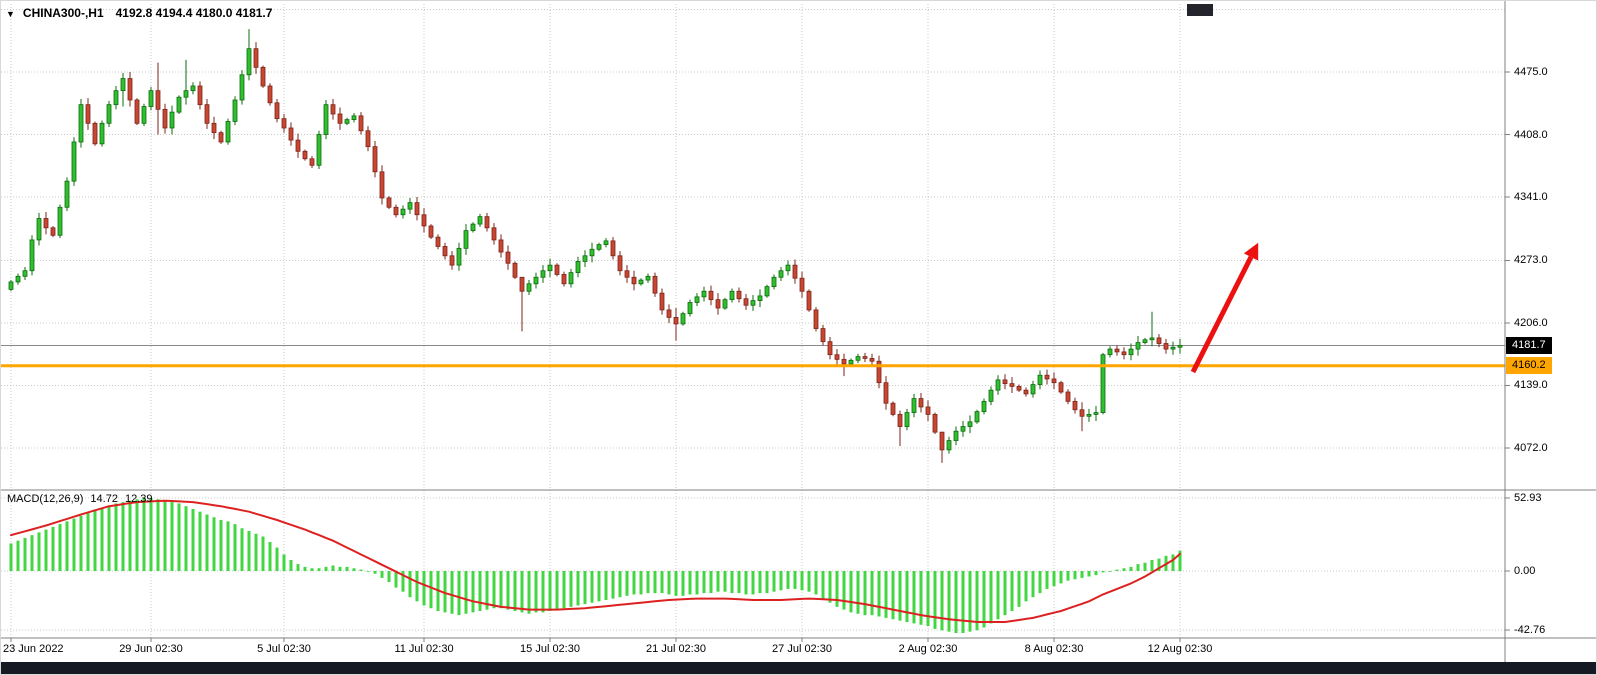  I want to click on date-label: 8 Aug 02:30, so click(1054, 649).